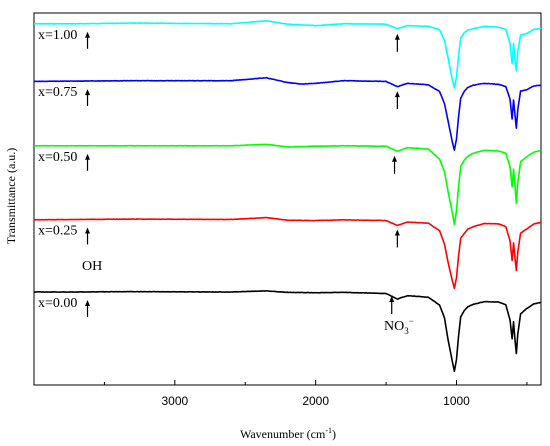 The image size is (550, 446). I want to click on x-axis-title-superscript: -1, so click(328, 430).